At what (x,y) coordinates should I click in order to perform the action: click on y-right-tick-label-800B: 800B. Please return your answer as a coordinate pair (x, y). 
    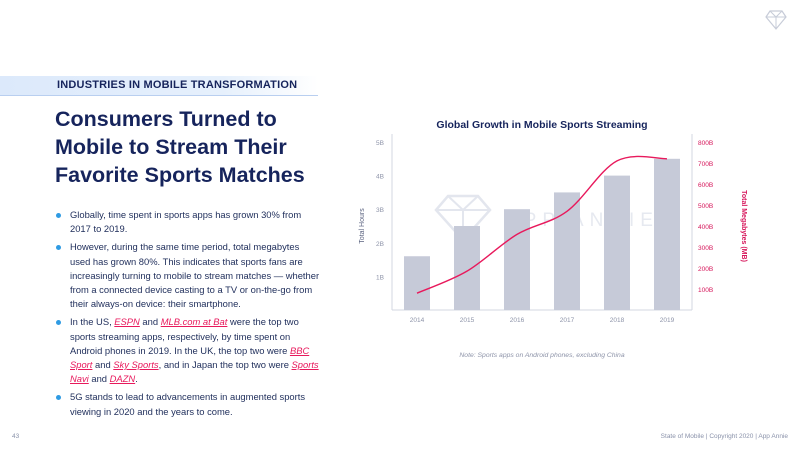
    Looking at the image, I should click on (705, 143).